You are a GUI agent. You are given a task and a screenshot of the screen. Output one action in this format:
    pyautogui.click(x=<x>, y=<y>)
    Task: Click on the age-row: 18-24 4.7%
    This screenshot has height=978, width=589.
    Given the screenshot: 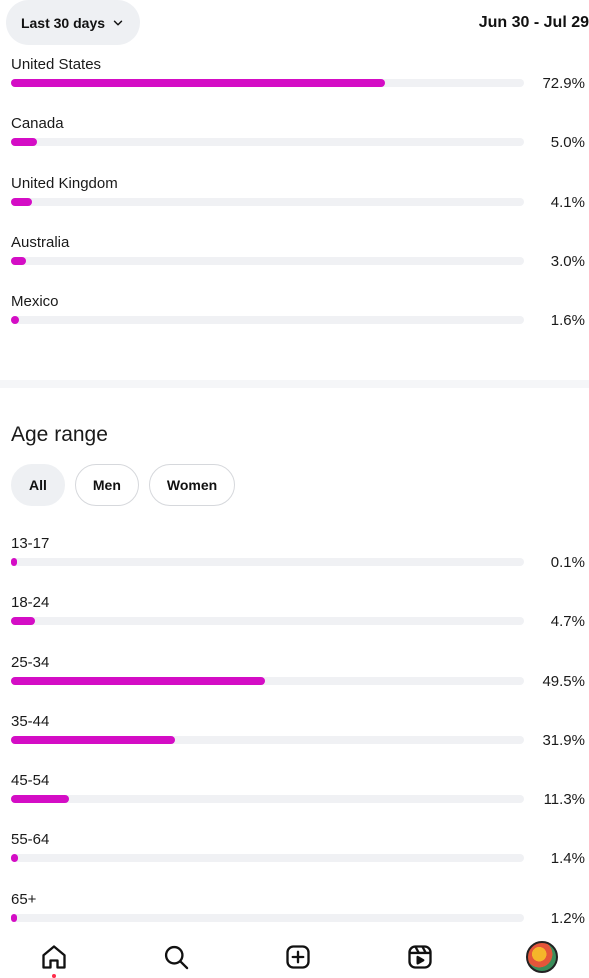 What is the action you would take?
    pyautogui.click(x=294, y=623)
    